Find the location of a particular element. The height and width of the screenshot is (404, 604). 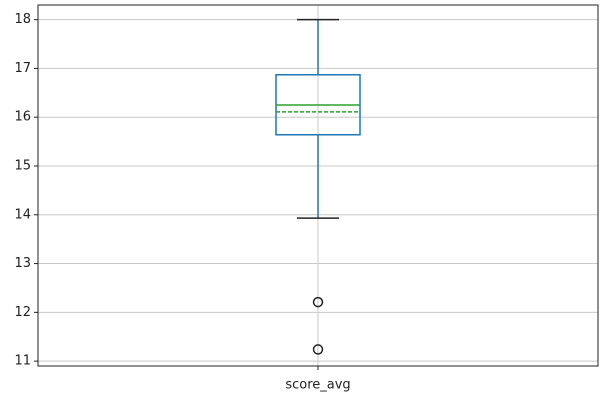

y-tick-label: 16 is located at coordinates (22, 117).